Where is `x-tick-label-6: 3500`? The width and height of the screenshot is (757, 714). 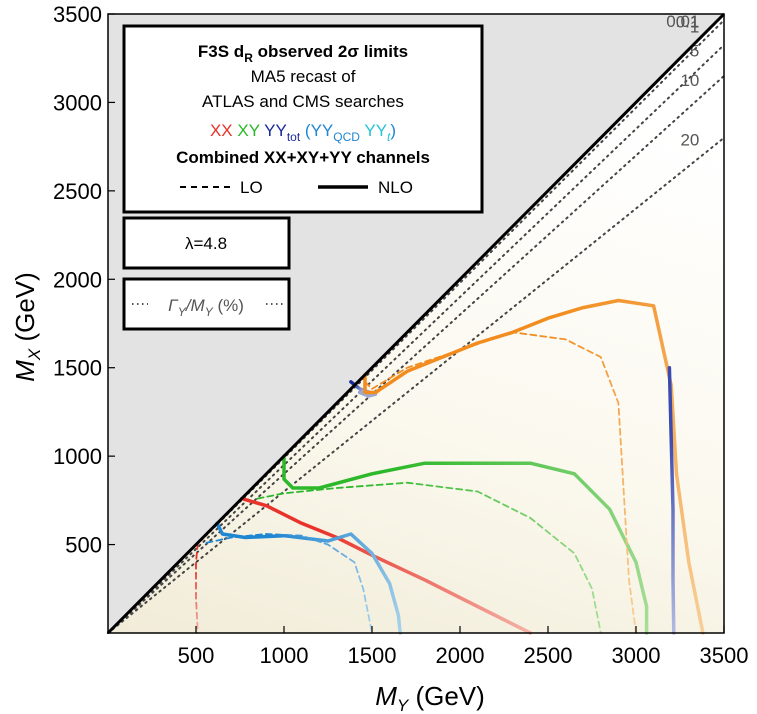 x-tick-label-6: 3500 is located at coordinates (724, 655).